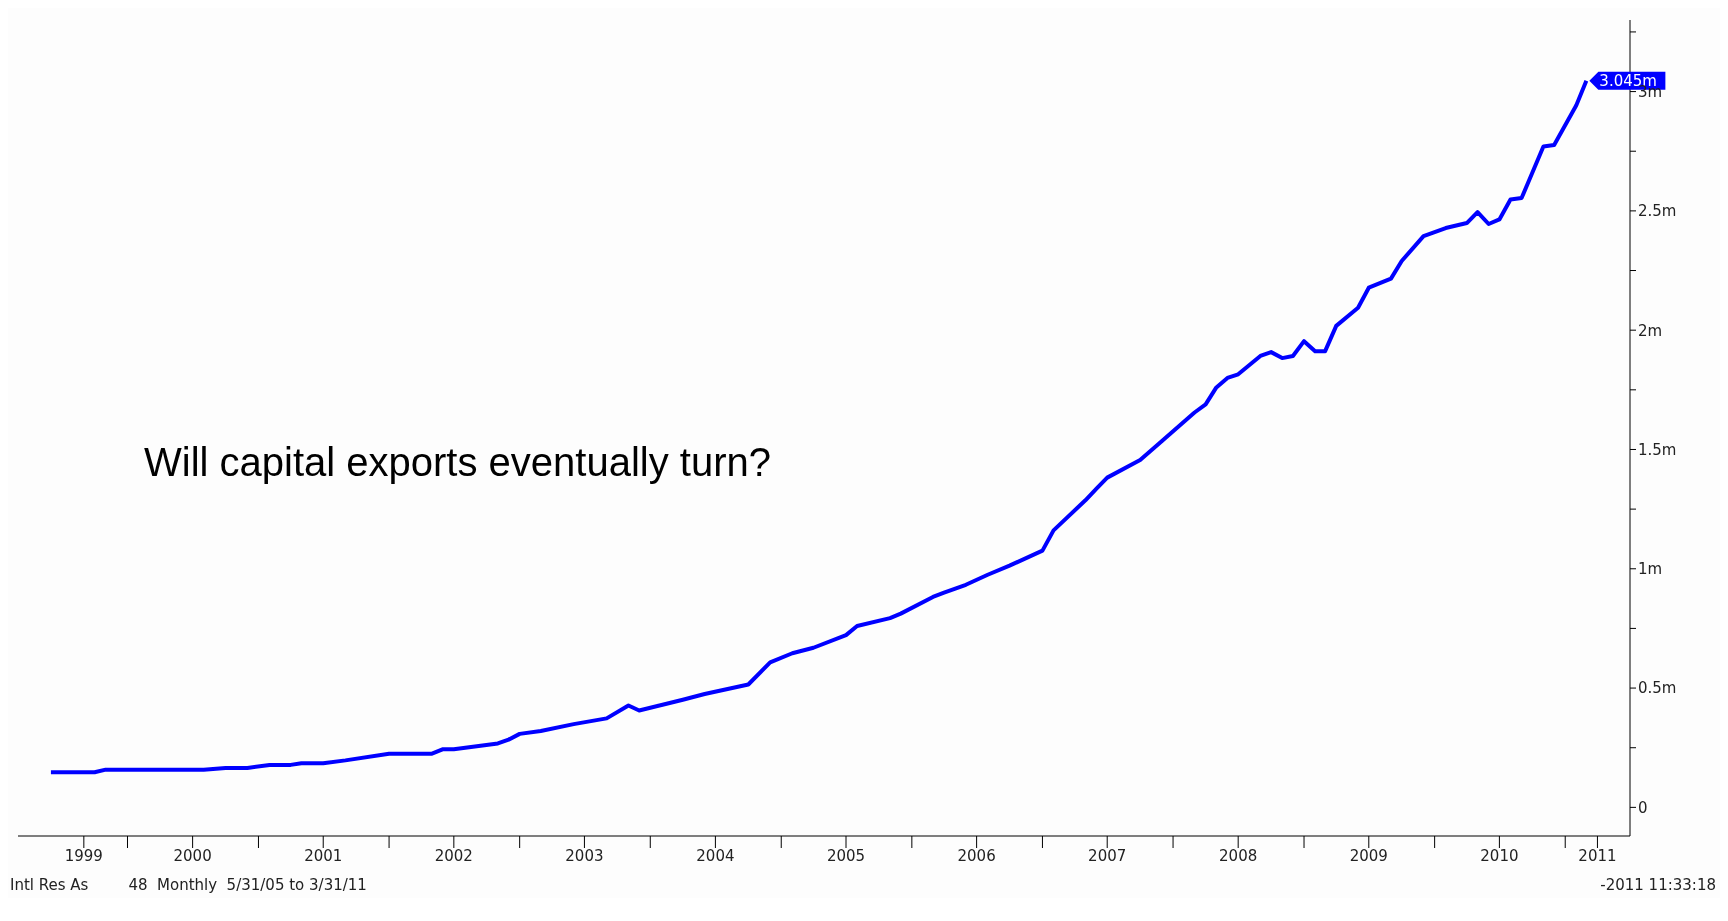 The height and width of the screenshot is (921, 1728). What do you see at coordinates (457, 462) in the screenshot?
I see `text: Will capital exports eventually turn?` at bounding box center [457, 462].